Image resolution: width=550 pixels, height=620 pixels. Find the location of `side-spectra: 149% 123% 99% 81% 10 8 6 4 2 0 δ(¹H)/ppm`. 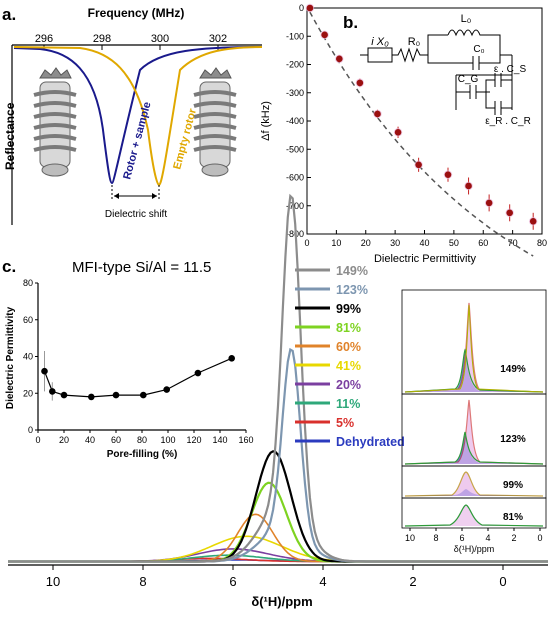

side-spectra: 149% 123% 99% 81% 10 8 6 4 2 0 δ(¹H)/ppm is located at coordinates (474, 421).